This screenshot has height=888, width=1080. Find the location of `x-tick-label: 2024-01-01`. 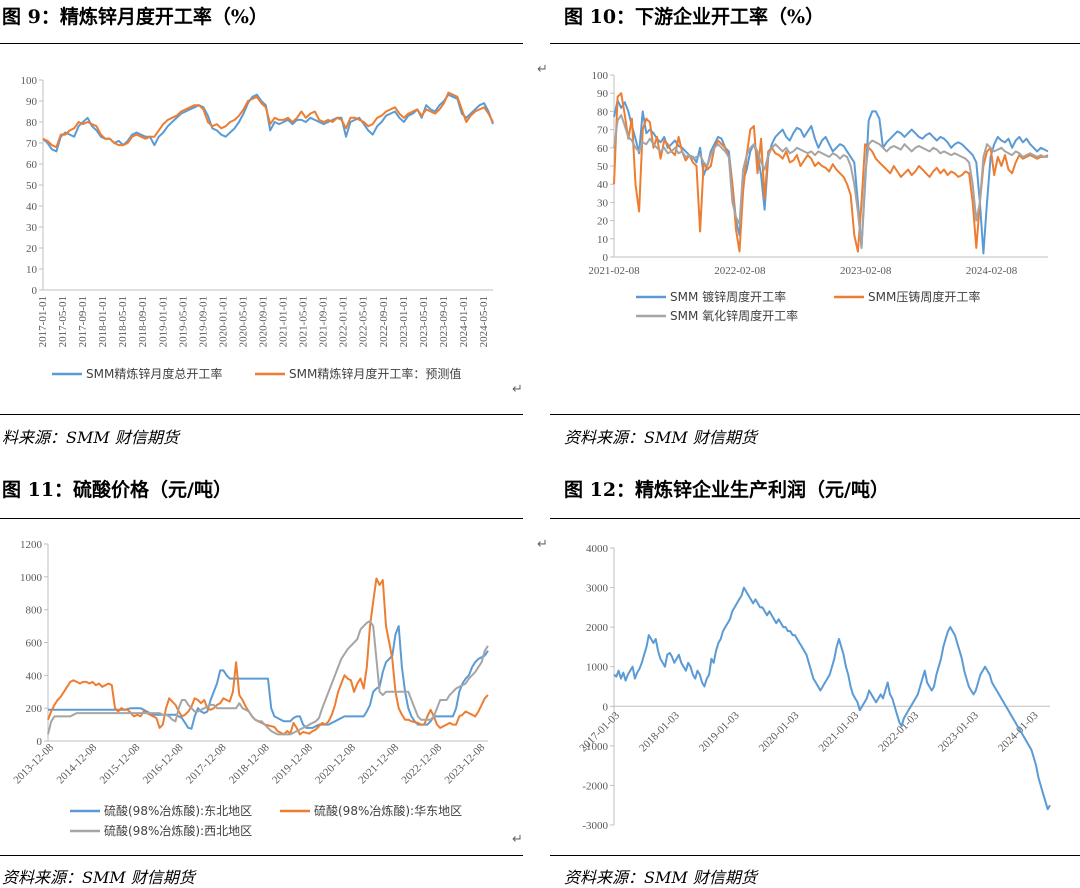

x-tick-label: 2024-01-01 is located at coordinates (464, 321).